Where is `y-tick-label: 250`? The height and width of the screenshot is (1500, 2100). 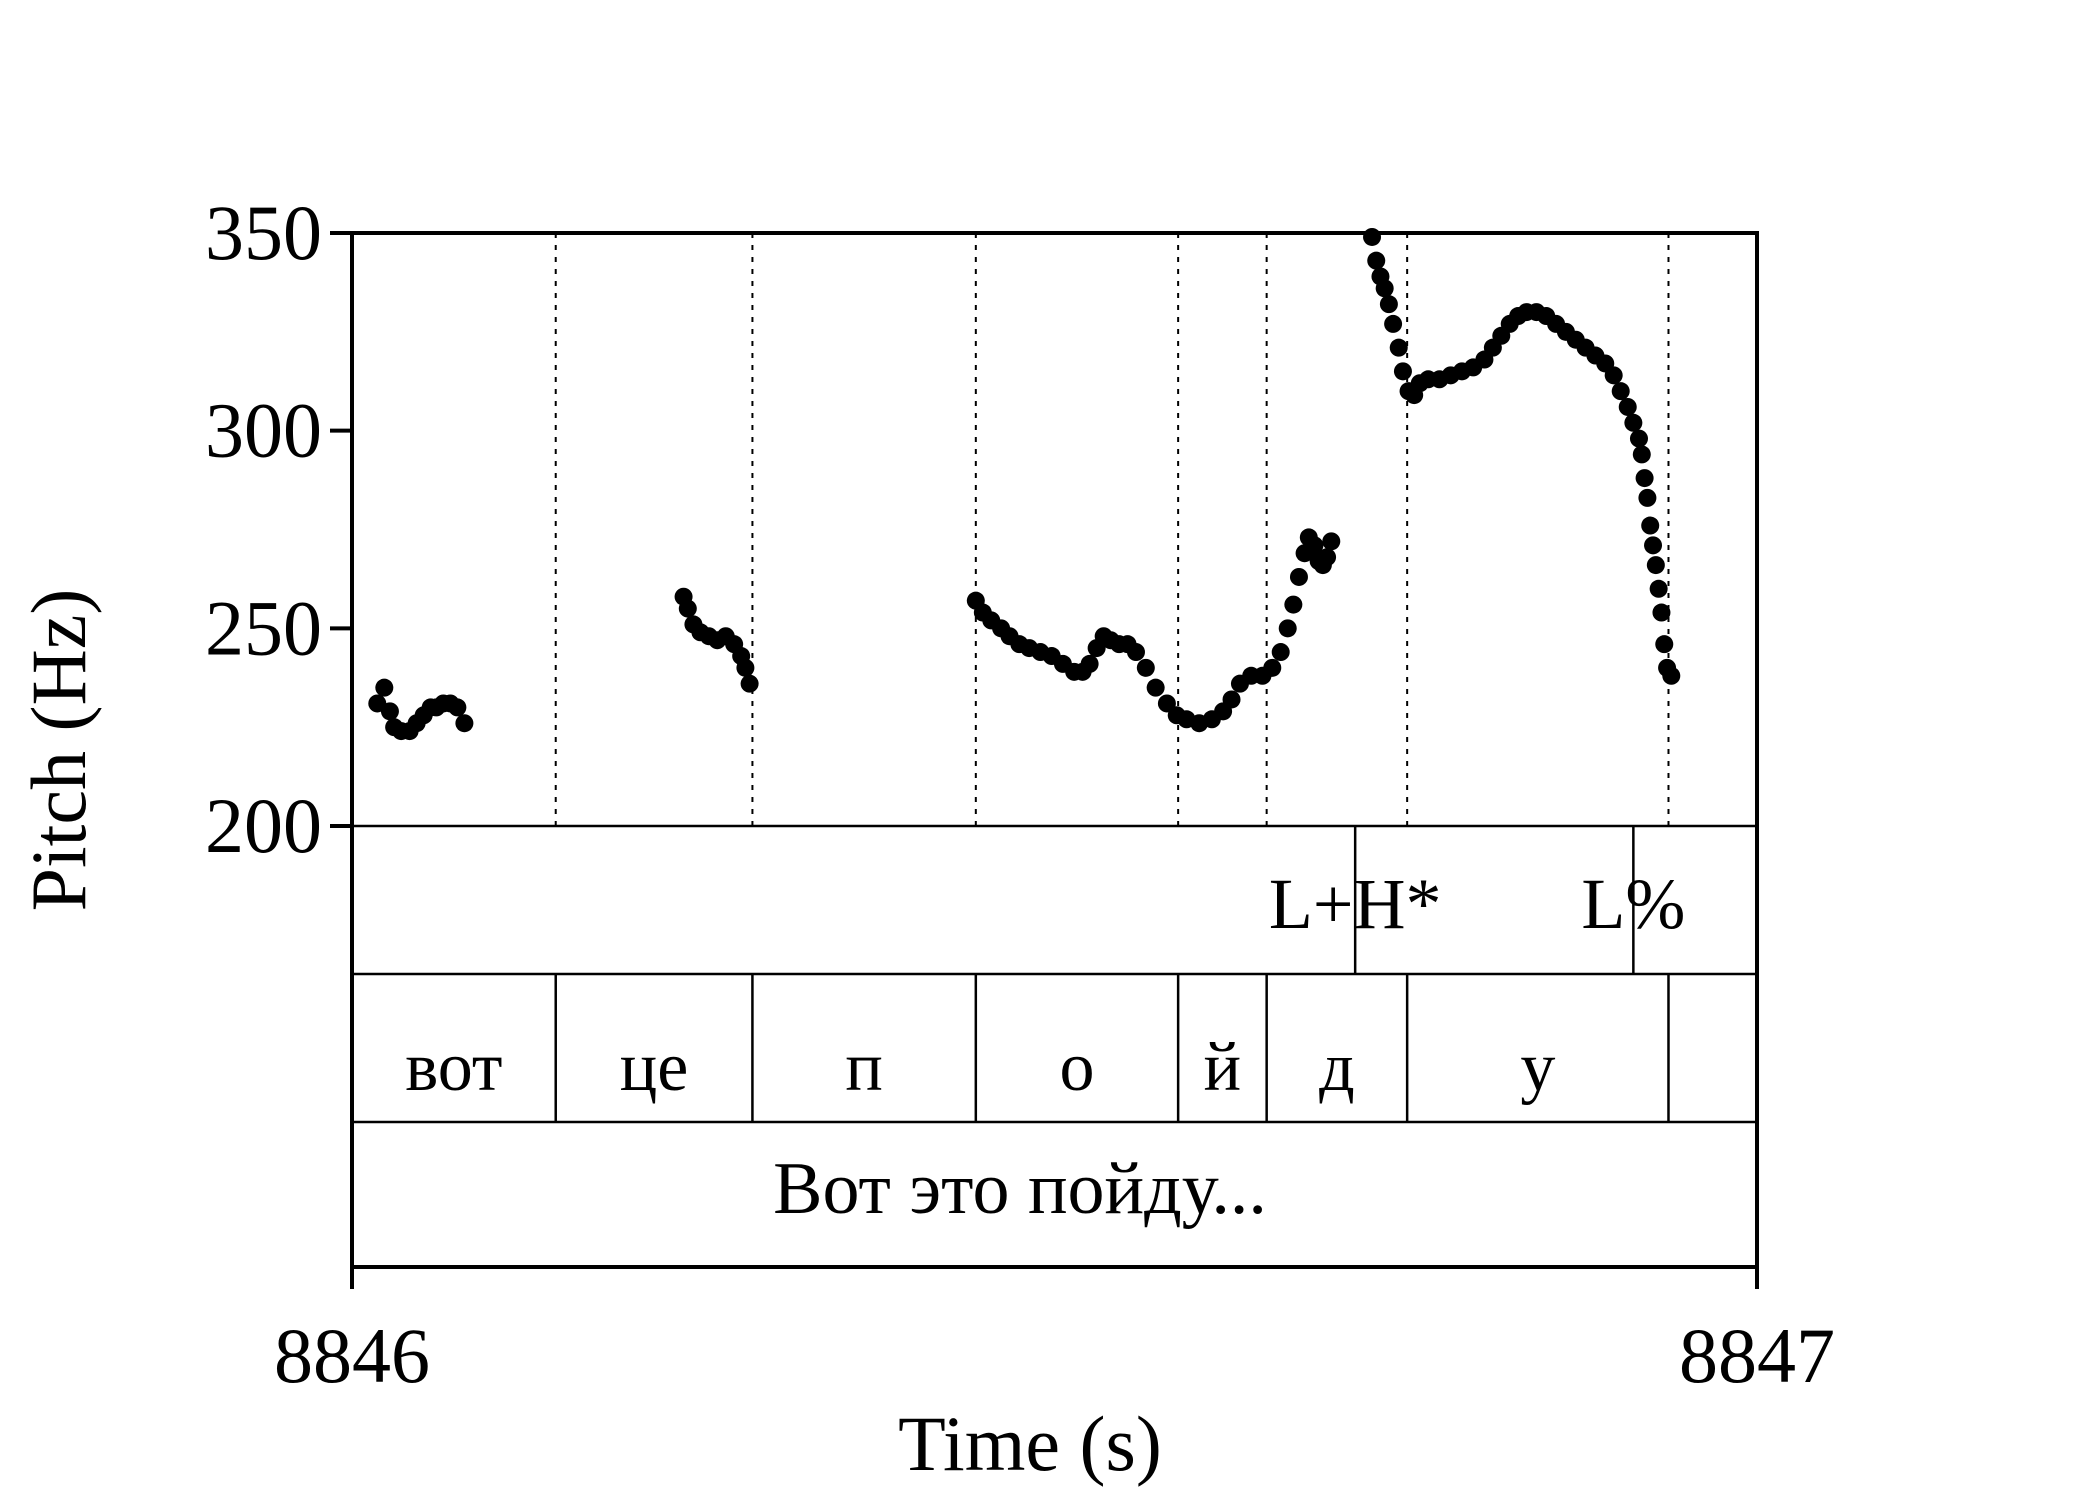
y-tick-label: 250 is located at coordinates (263, 627).